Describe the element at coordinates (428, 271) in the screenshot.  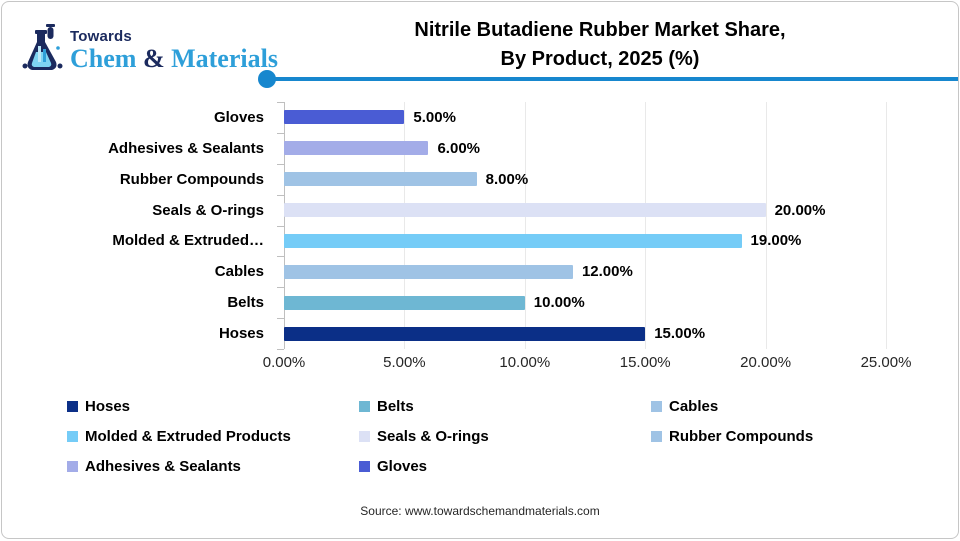
I see `bar-cables` at that location.